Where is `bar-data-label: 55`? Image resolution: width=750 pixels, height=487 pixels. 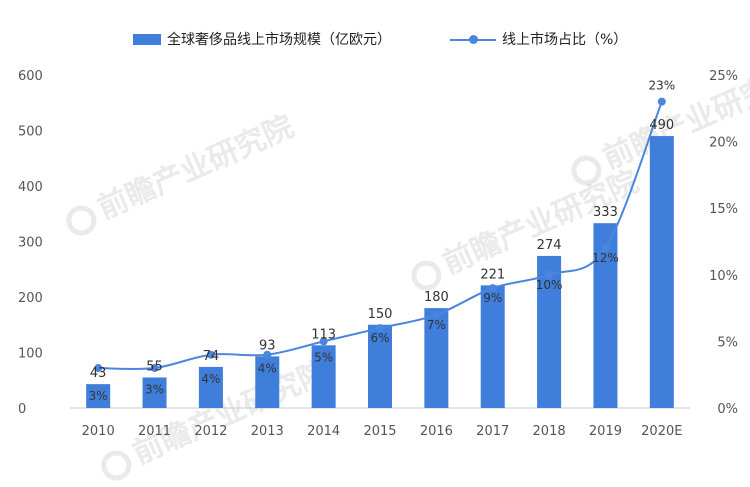
bar-data-label: 55 is located at coordinates (154, 366).